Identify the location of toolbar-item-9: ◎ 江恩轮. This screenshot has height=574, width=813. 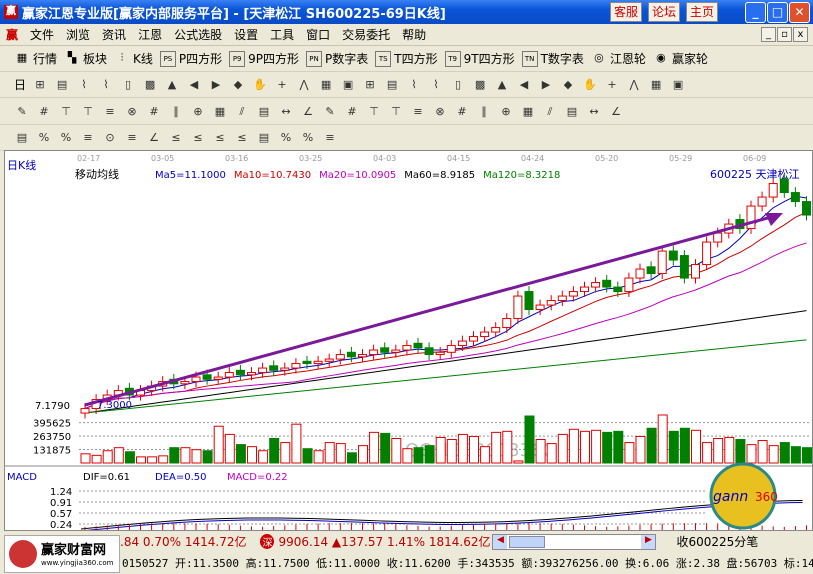
(618, 58).